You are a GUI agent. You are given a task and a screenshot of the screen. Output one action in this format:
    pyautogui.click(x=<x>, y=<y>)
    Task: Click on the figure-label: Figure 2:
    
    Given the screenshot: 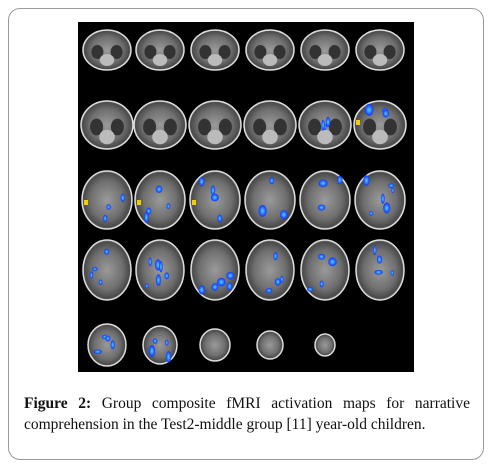 What is the action you would take?
    pyautogui.click(x=58, y=403)
    